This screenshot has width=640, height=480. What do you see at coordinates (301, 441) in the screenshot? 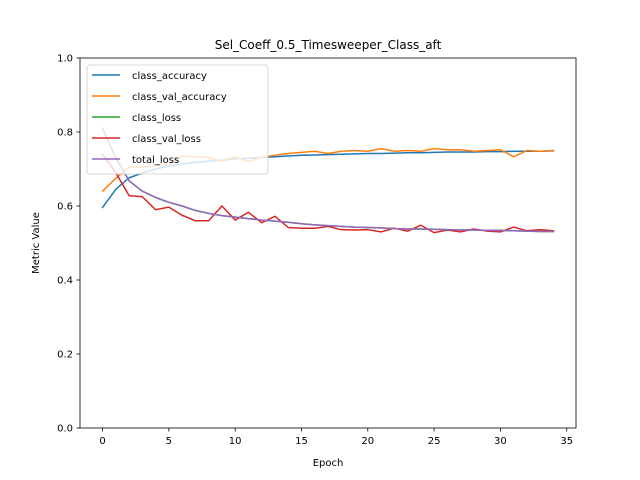
I see `x-tick-label: 15` at bounding box center [301, 441].